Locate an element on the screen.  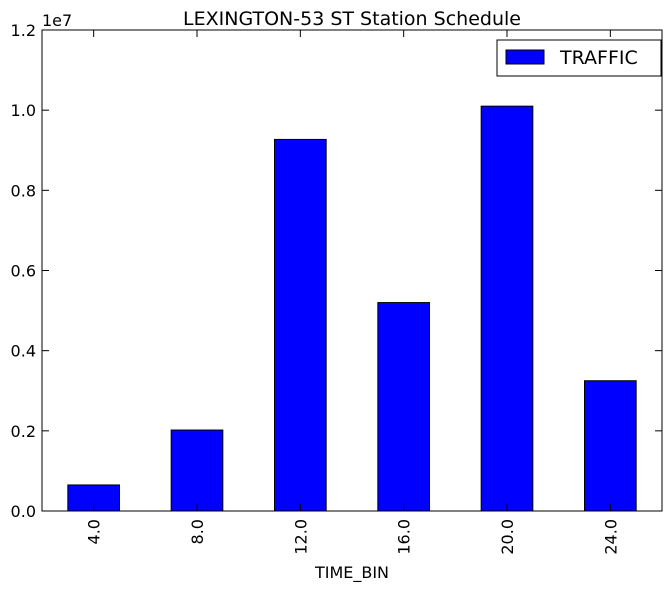
x-axis-label: TIME_BIN is located at coordinates (351, 573).